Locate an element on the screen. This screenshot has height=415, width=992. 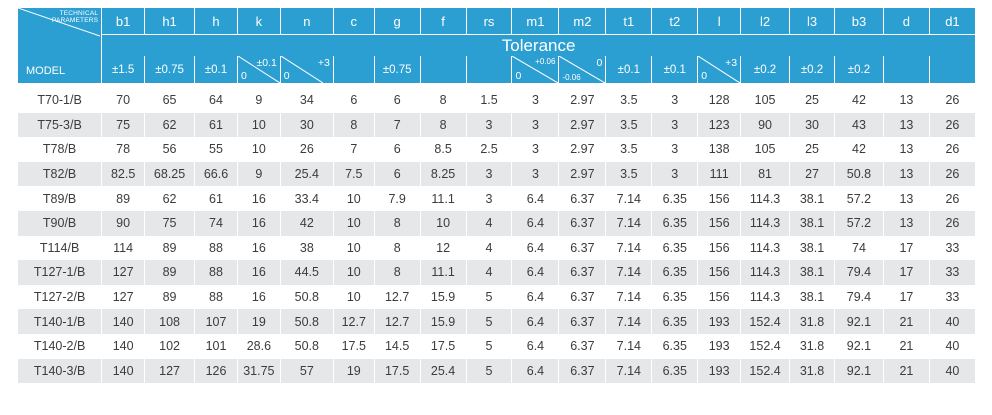
col-header-m1: m1 is located at coordinates (535, 21).